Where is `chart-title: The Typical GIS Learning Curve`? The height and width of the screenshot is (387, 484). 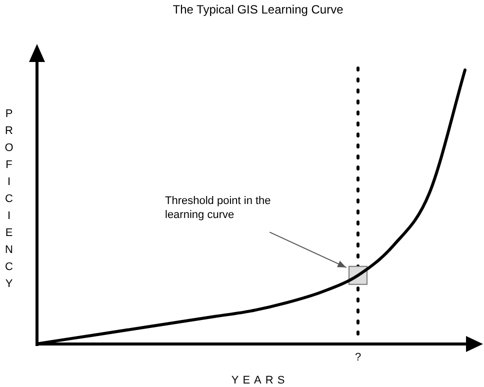 chart-title: The Typical GIS Learning Curve is located at coordinates (258, 9).